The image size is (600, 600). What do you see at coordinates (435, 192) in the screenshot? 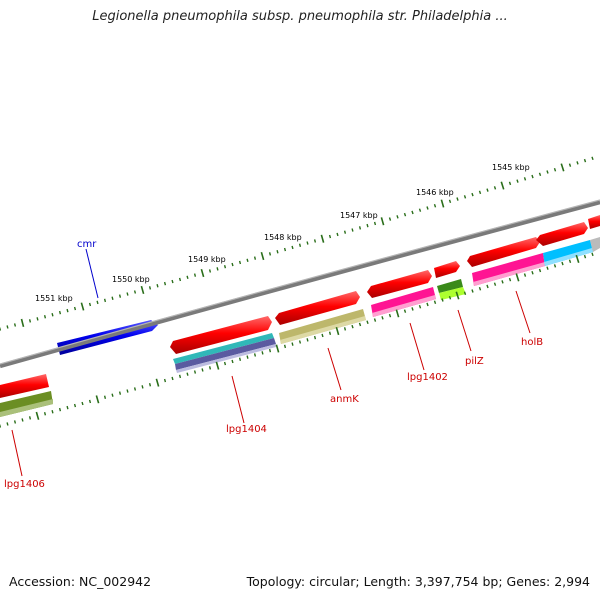
I see `ruler-label-1546: 1546 kbp` at bounding box center [435, 192].